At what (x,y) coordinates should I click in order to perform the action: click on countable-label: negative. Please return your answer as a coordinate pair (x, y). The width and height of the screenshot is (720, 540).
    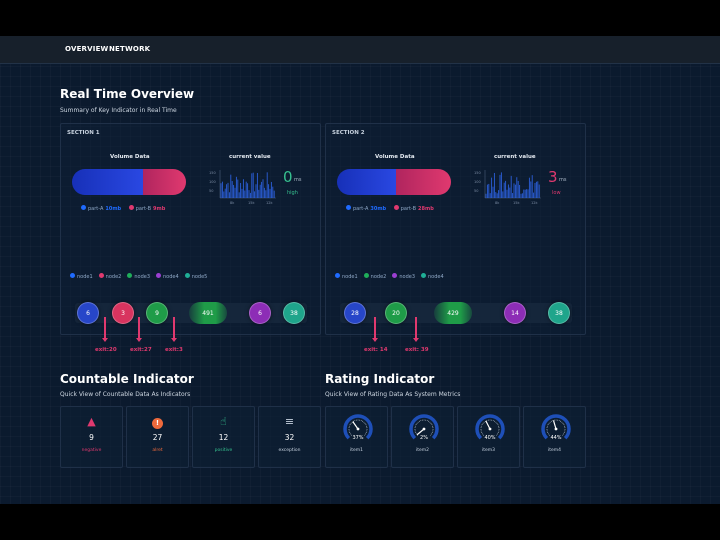
    Looking at the image, I should click on (91, 450).